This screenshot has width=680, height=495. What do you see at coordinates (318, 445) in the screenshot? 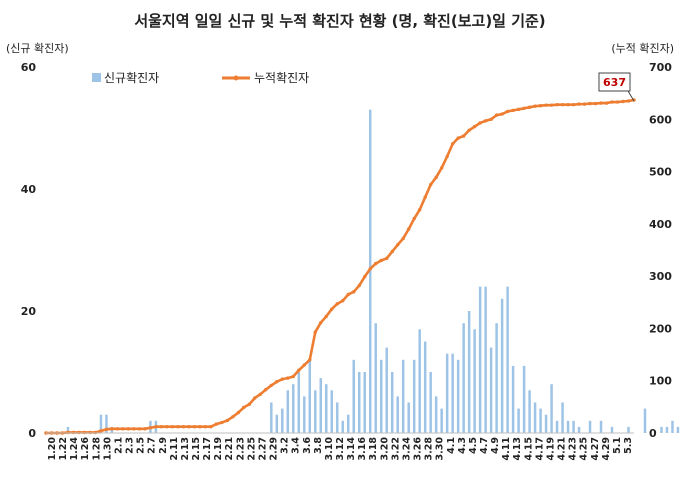
I see `x-tick-label: 3.8` at bounding box center [318, 445].